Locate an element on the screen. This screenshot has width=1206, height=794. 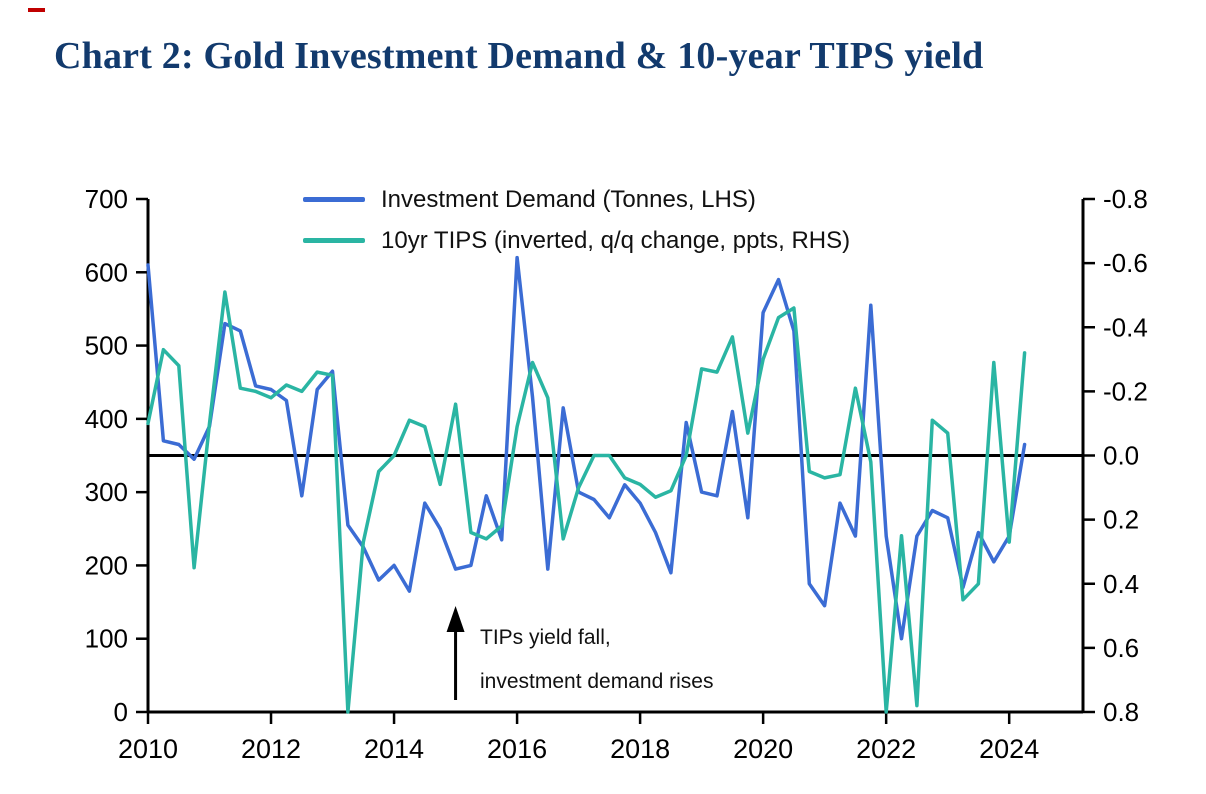
left-axis-tick-label: 300 is located at coordinates (106, 492).